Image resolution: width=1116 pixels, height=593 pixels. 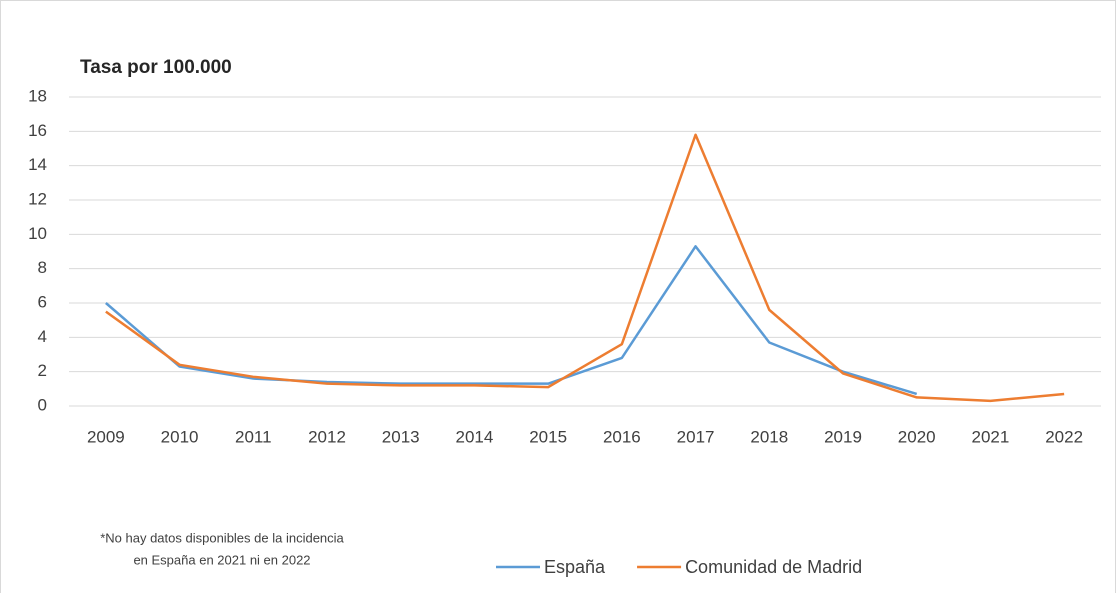 I want to click on y-tick-label: 4, so click(x=42, y=336).